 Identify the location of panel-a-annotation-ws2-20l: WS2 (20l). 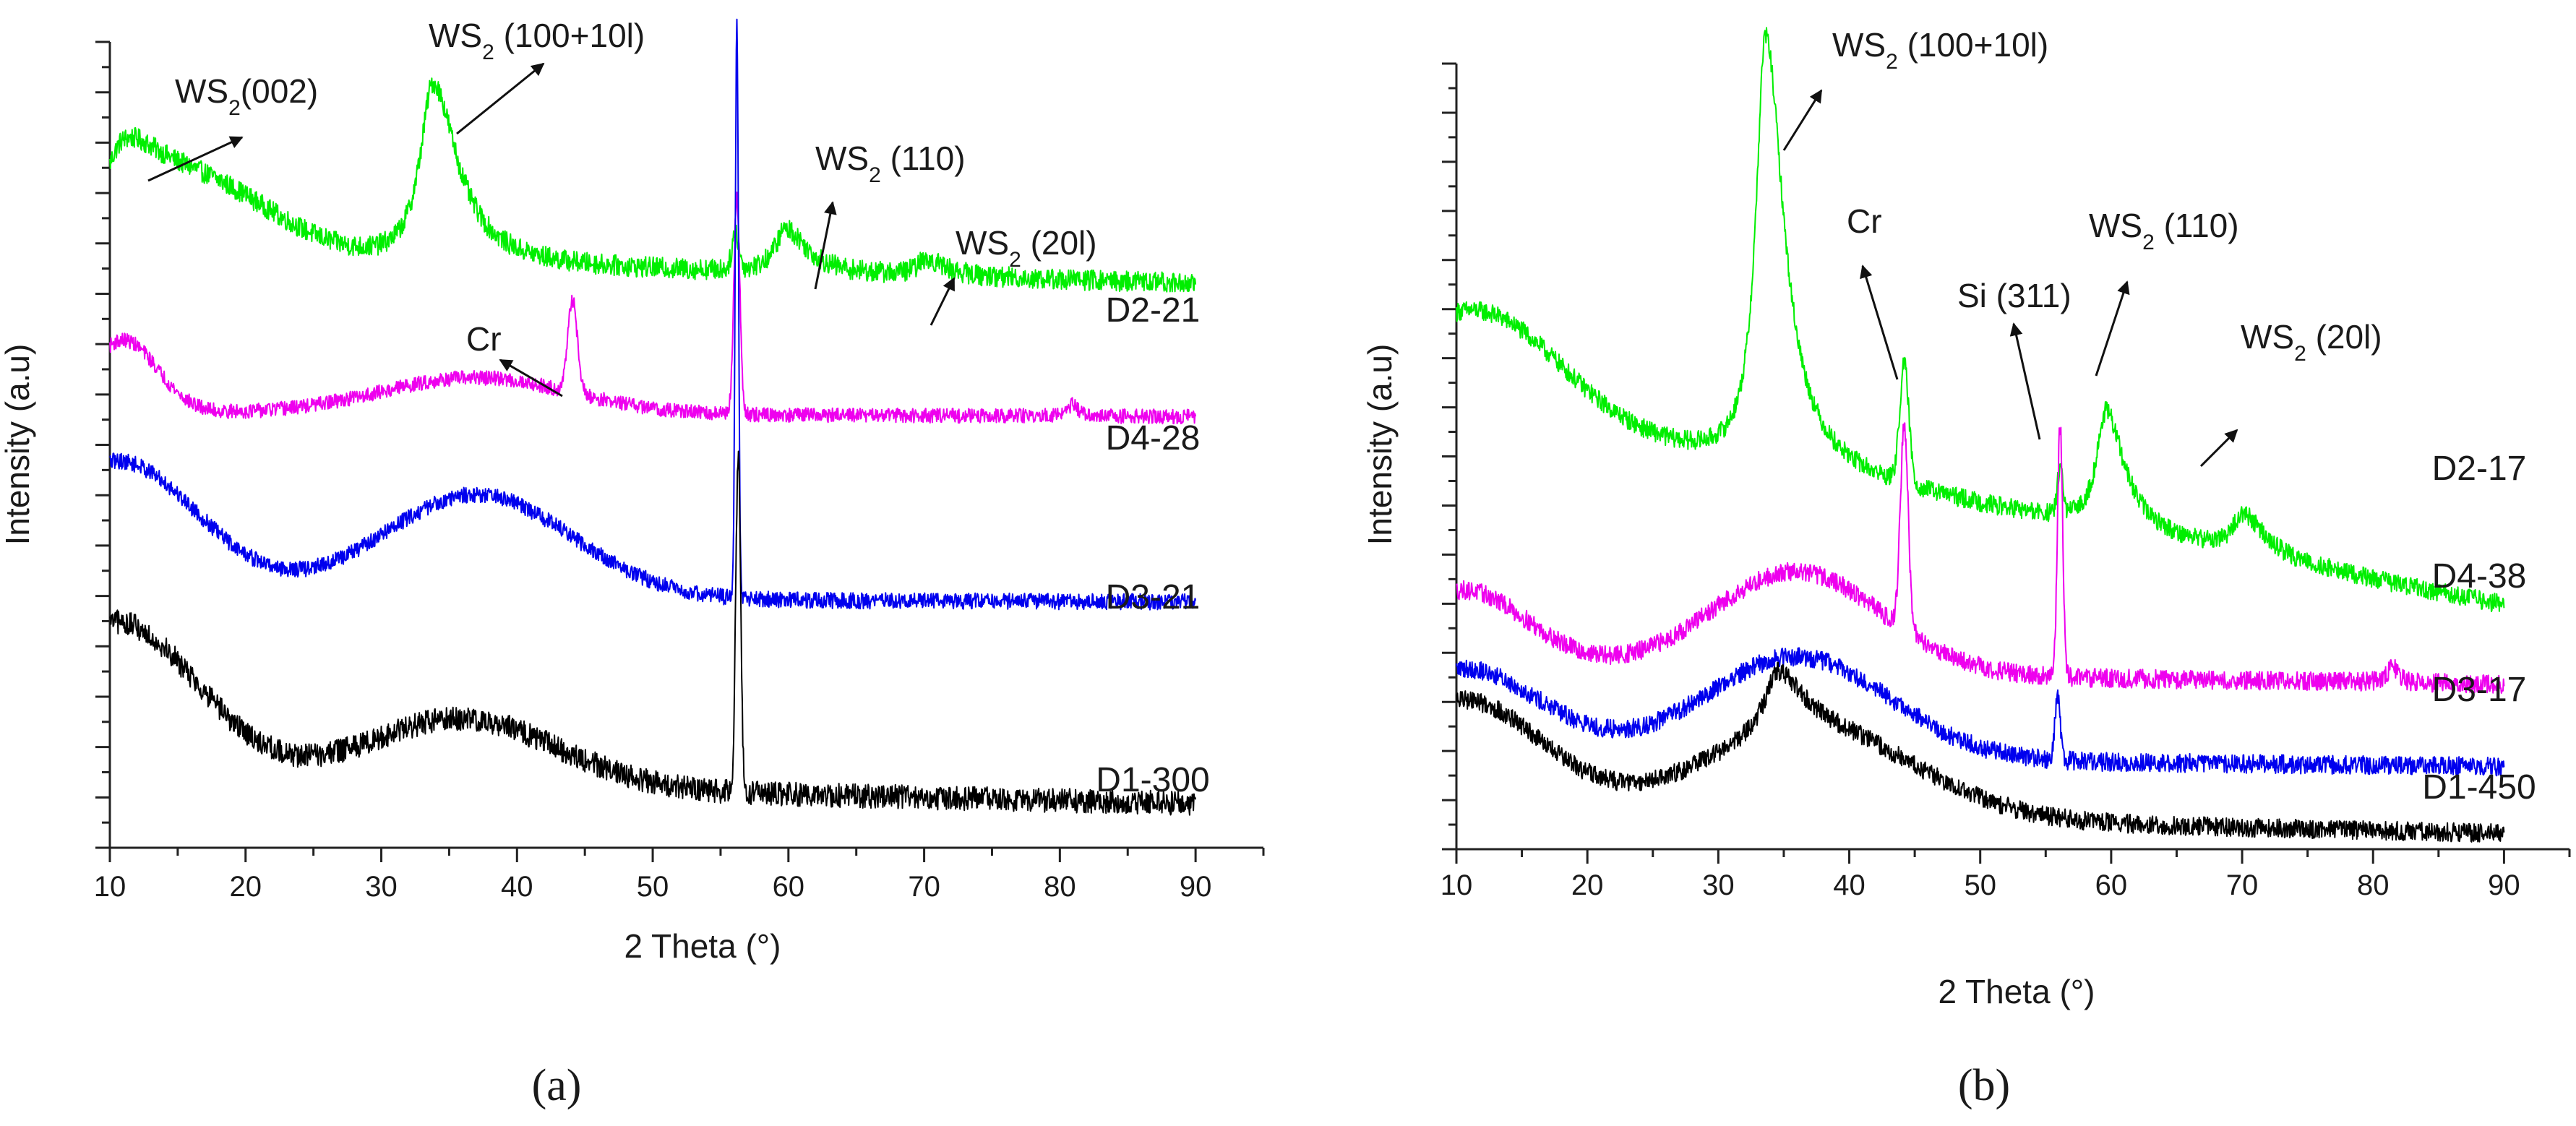
(1027, 248).